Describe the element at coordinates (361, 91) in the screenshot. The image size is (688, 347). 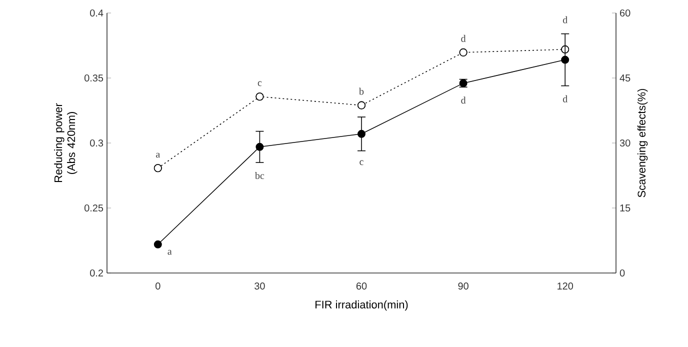
I see `annotation: b` at that location.